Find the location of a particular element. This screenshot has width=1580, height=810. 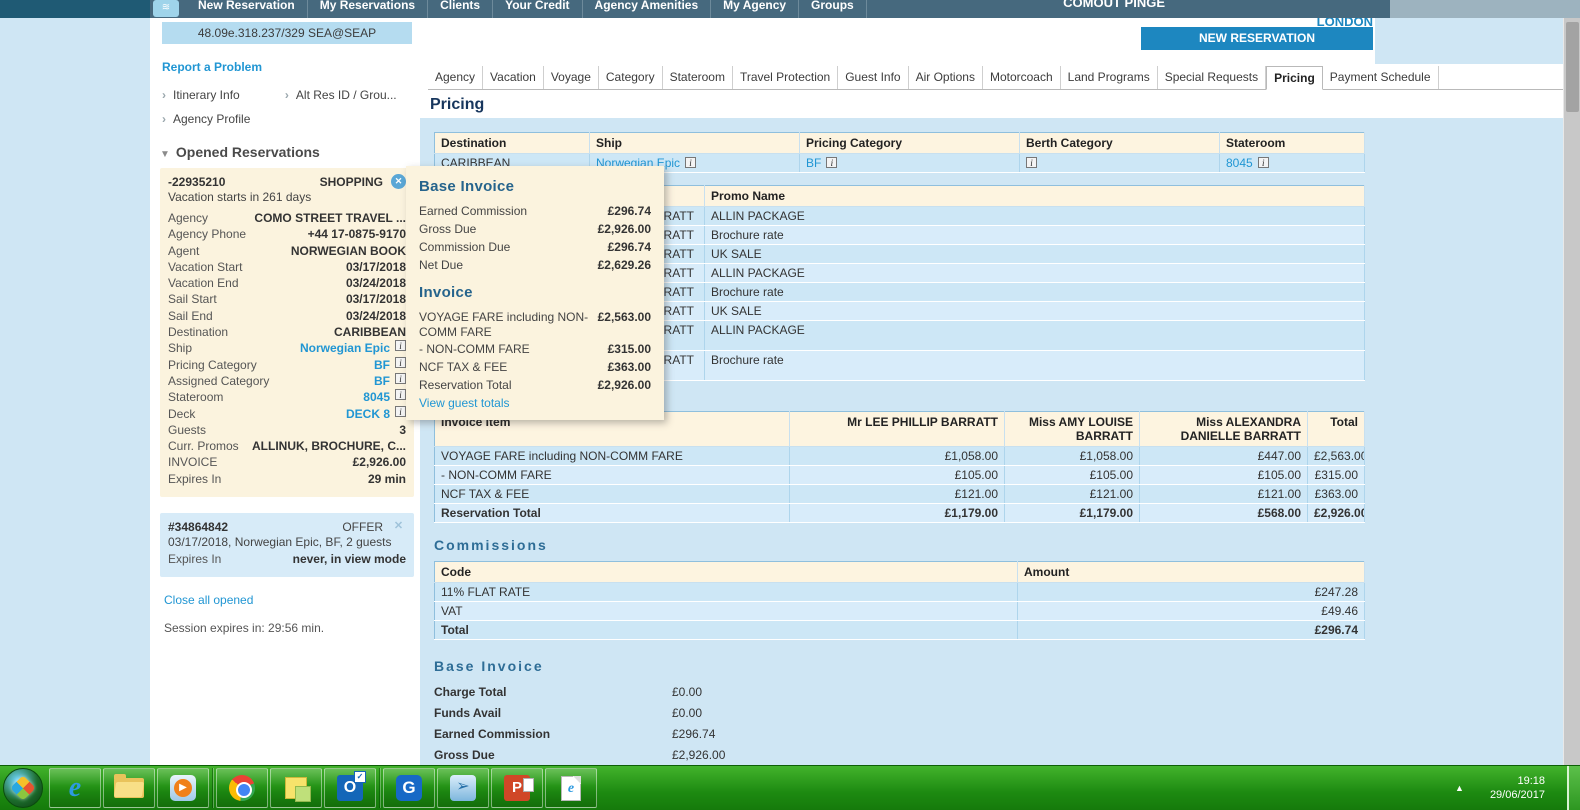

taskbar-internet-explorer: e is located at coordinates (75, 788).